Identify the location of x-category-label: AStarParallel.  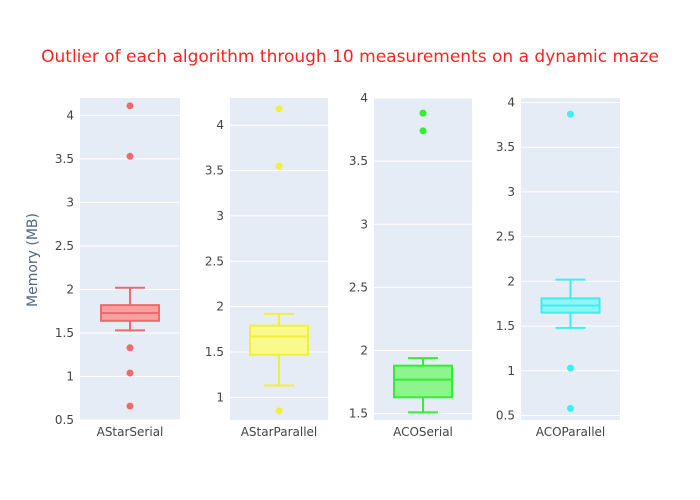
(279, 432).